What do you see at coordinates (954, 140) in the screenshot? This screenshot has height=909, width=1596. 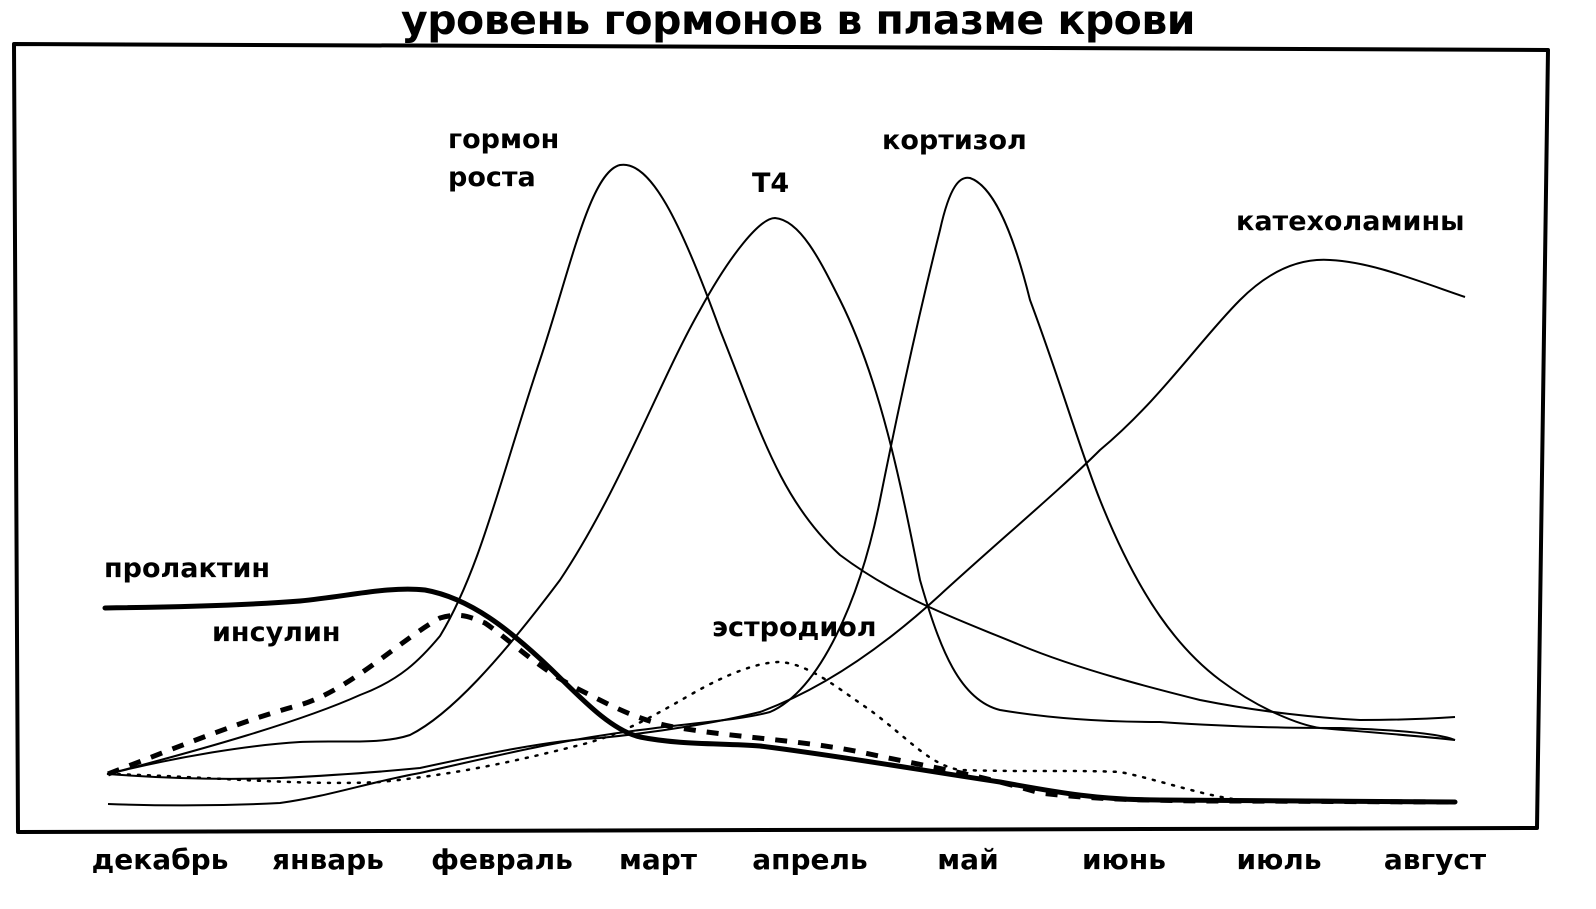 I see `label-cortisol: кортизол` at bounding box center [954, 140].